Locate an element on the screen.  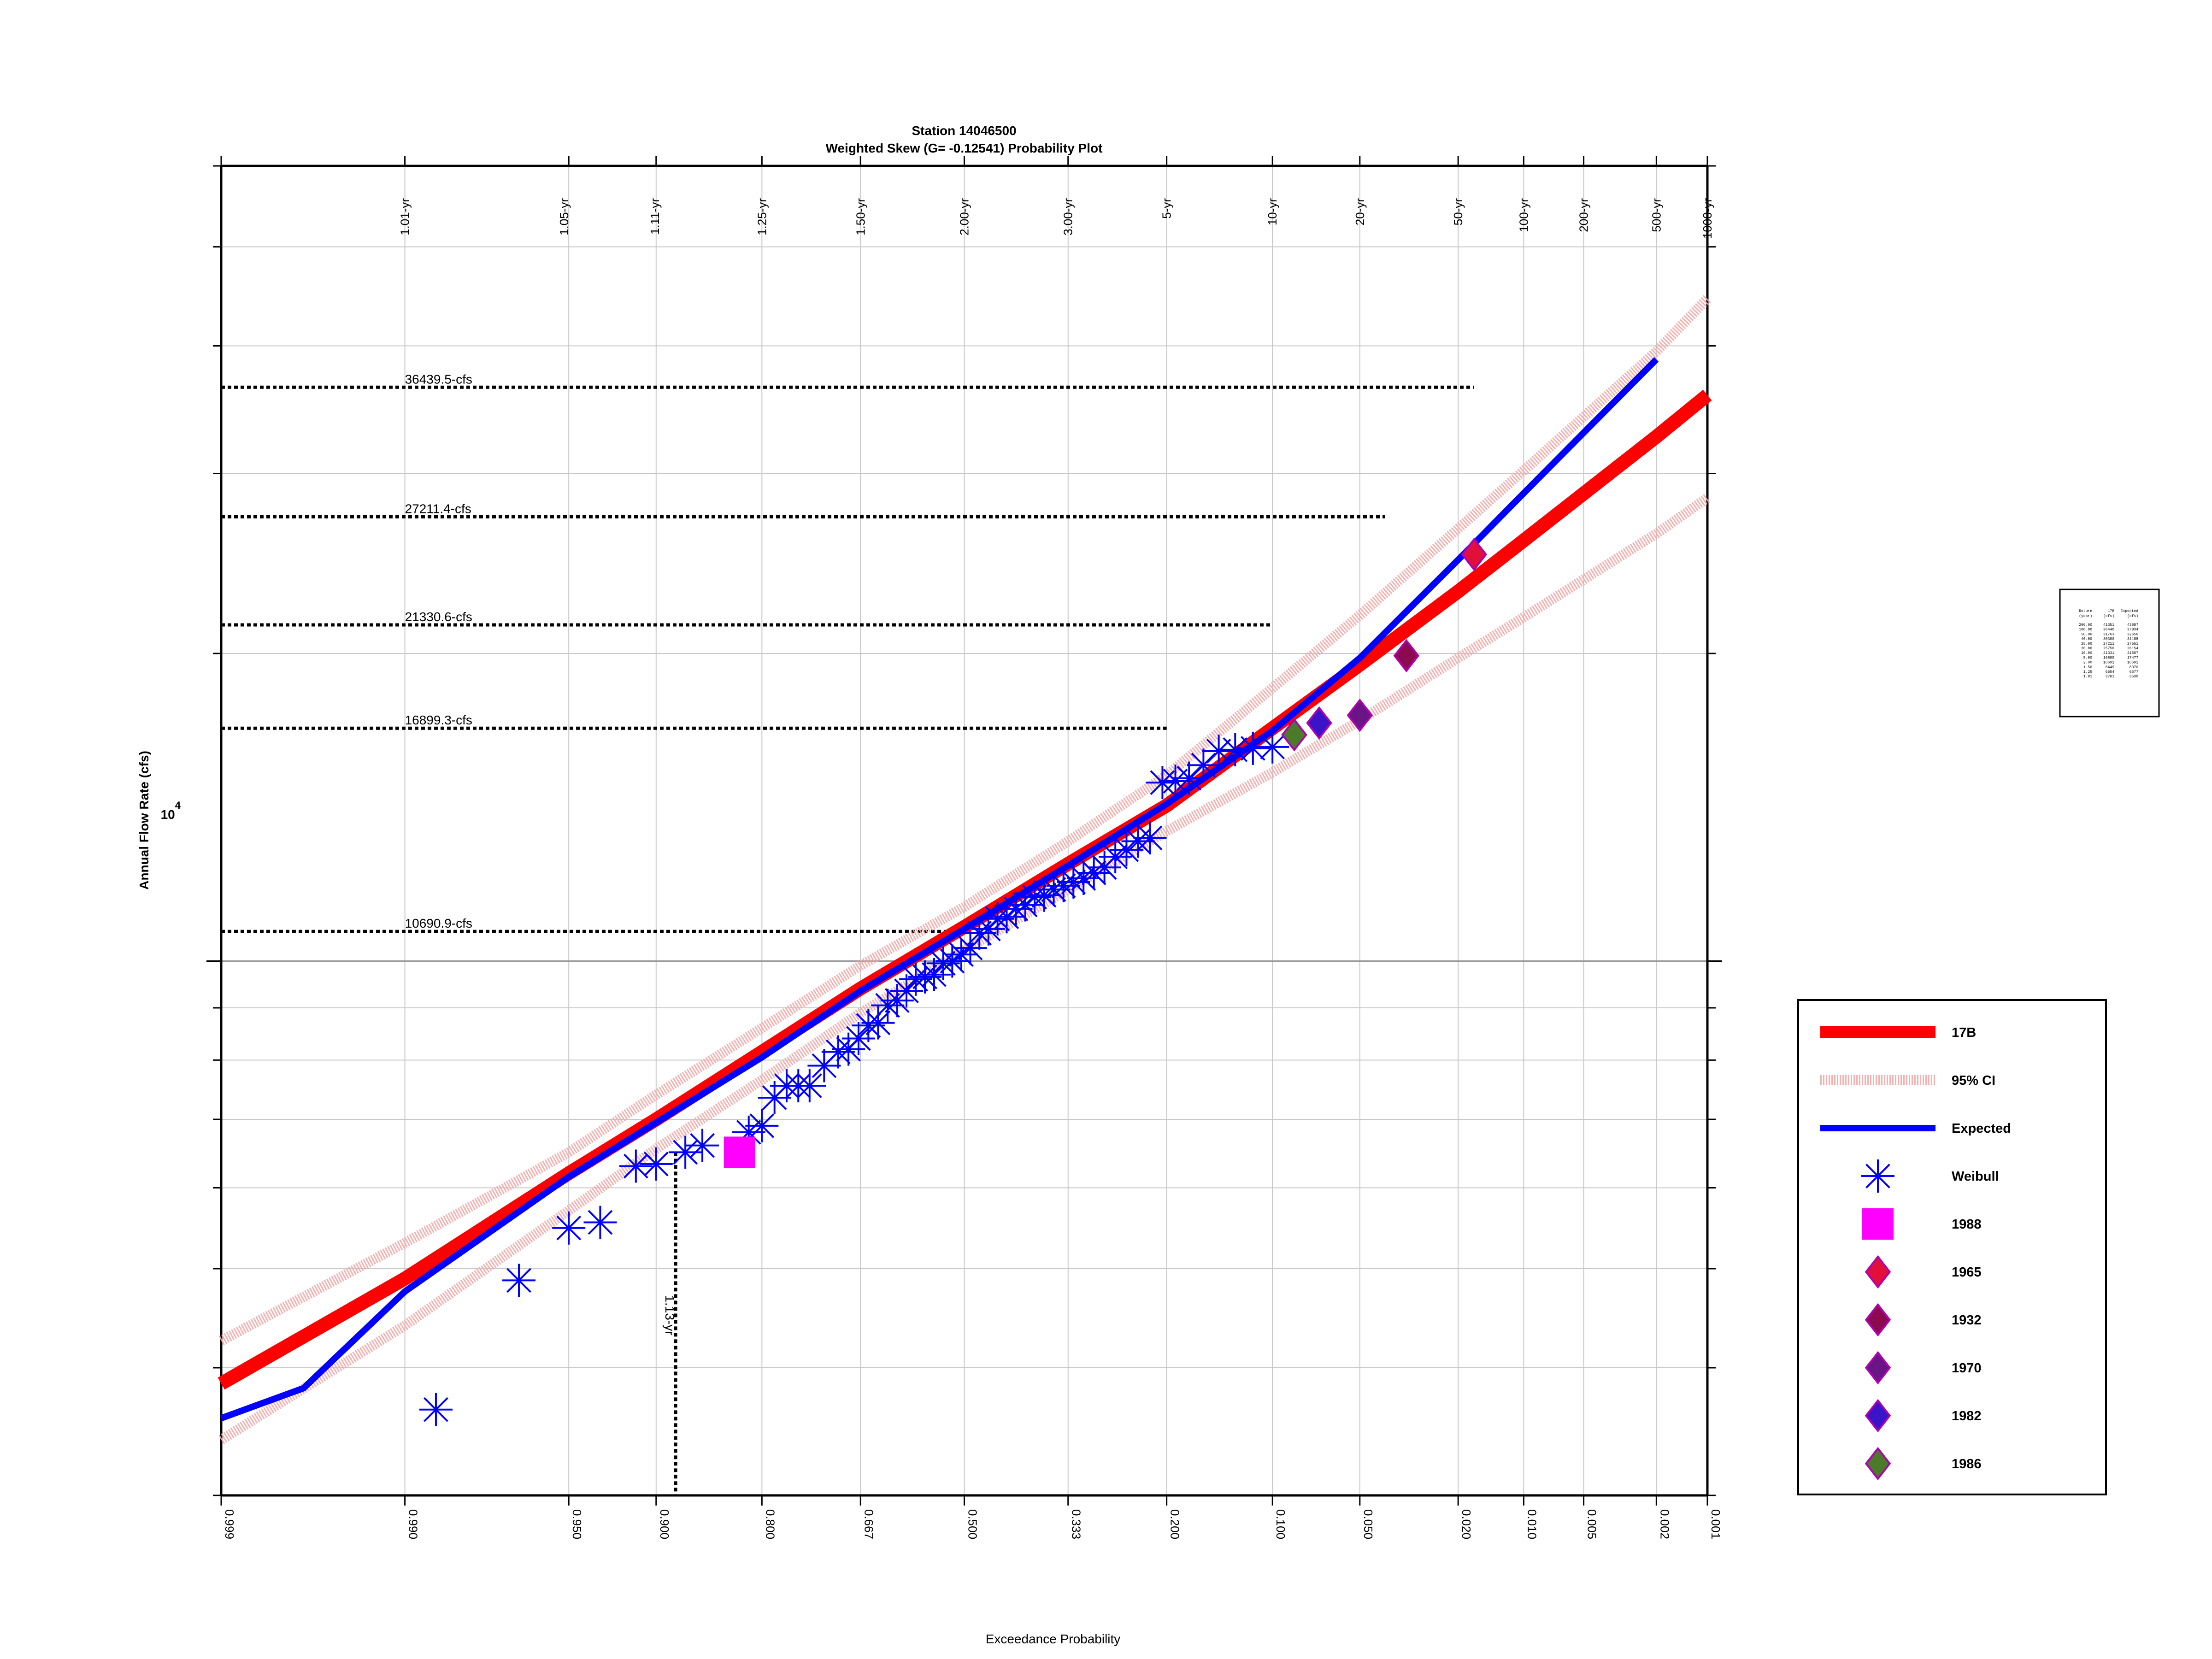
x-tick-label: 0.020 is located at coordinates (1466, 1524).